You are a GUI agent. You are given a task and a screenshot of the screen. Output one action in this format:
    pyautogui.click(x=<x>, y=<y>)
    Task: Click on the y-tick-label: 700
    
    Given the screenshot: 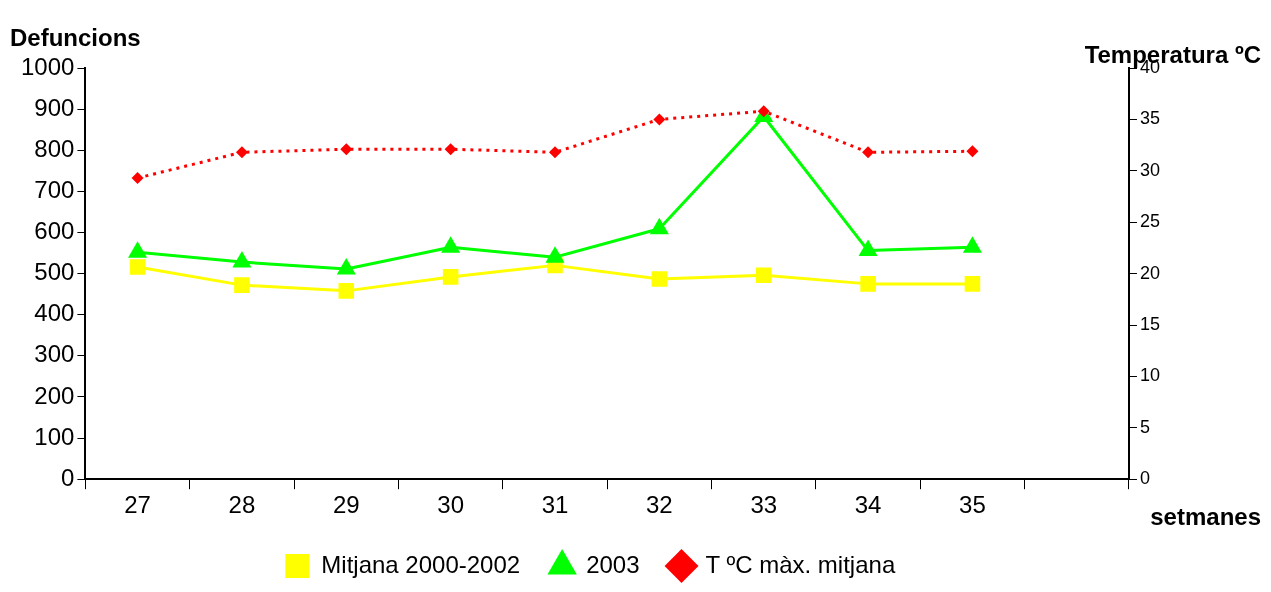 What is the action you would take?
    pyautogui.click(x=54, y=189)
    